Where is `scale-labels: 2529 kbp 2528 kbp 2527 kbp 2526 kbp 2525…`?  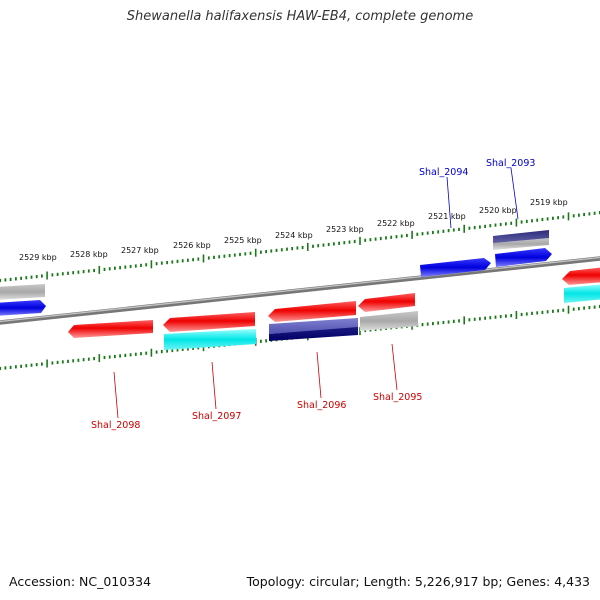 scale-labels: 2529 kbp 2528 kbp 2527 kbp 2526 kbp 2525… is located at coordinates (293, 230).